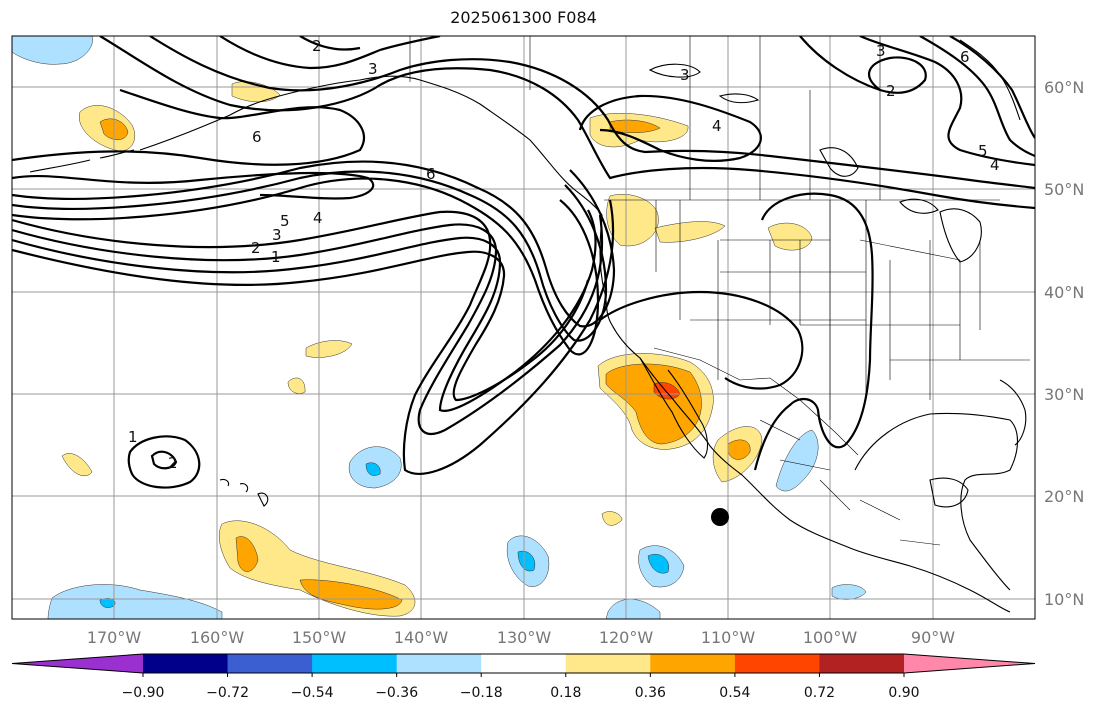 This screenshot has height=712, width=1105. I want to click on lake-superior, so click(919, 206).